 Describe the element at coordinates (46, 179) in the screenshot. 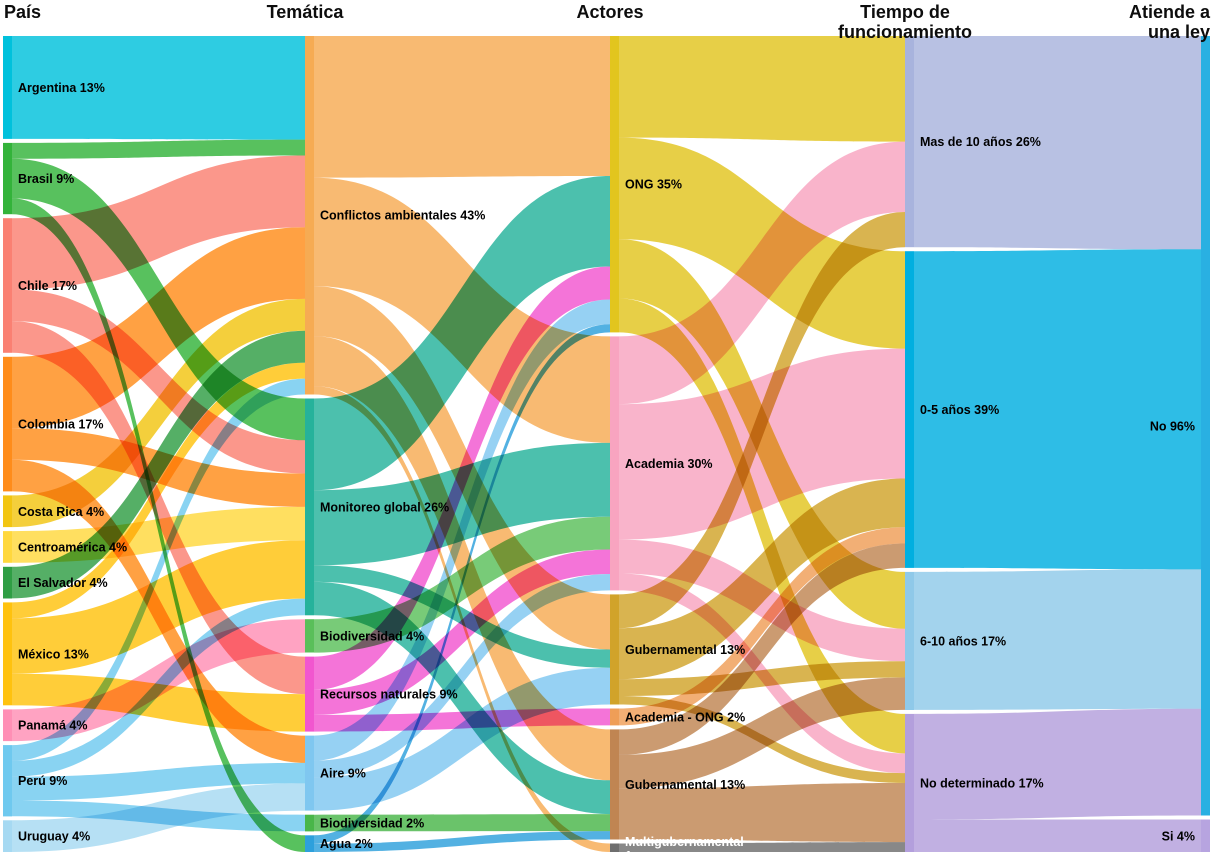

I see `sankey-node-label: Brasil 9%` at that location.